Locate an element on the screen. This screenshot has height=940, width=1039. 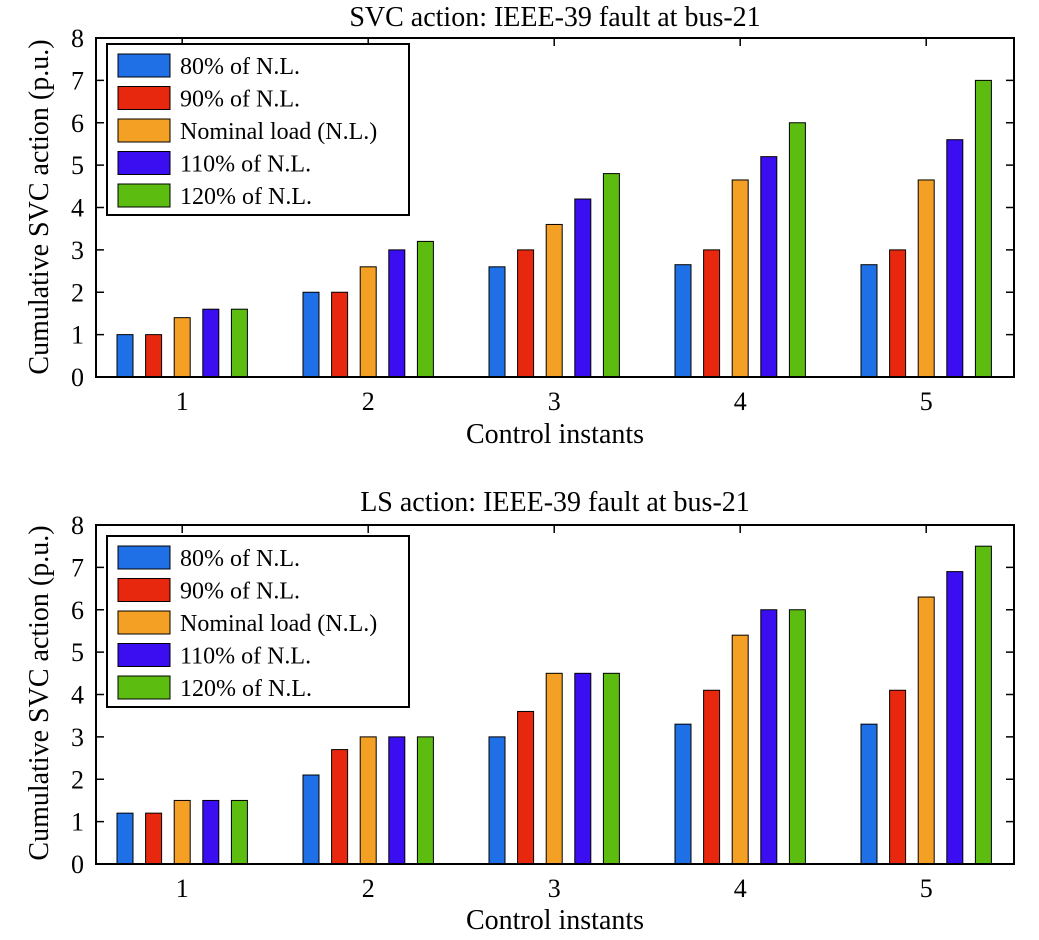
x-axis-label: Control instants is located at coordinates (555, 920).